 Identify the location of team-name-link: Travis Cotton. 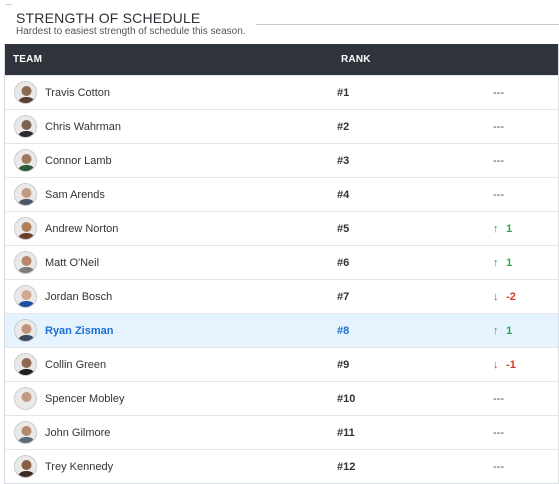
(78, 93).